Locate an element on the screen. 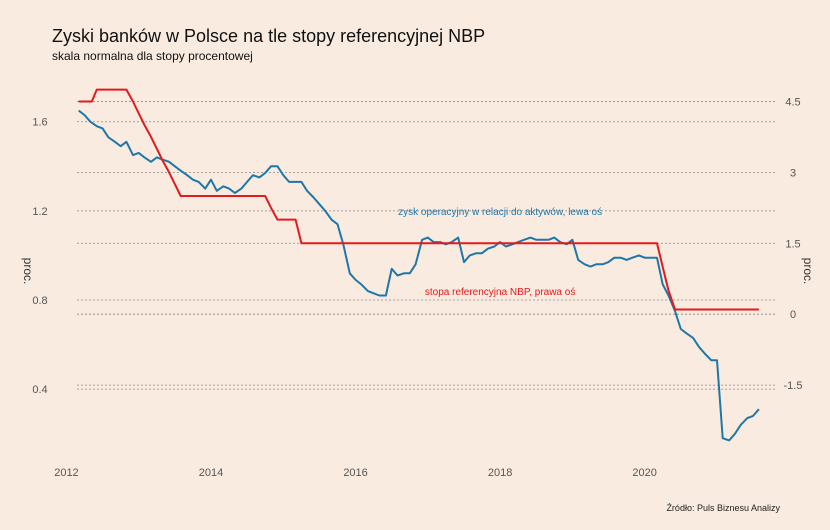  chart-subtitle: skala normalna dla stopy procentowej is located at coordinates (152, 56).